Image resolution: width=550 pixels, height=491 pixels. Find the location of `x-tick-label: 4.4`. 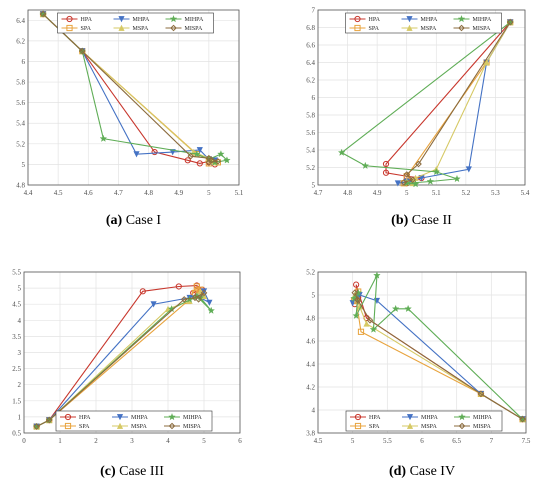

x-tick-label: 4.4 is located at coordinates (28, 193).